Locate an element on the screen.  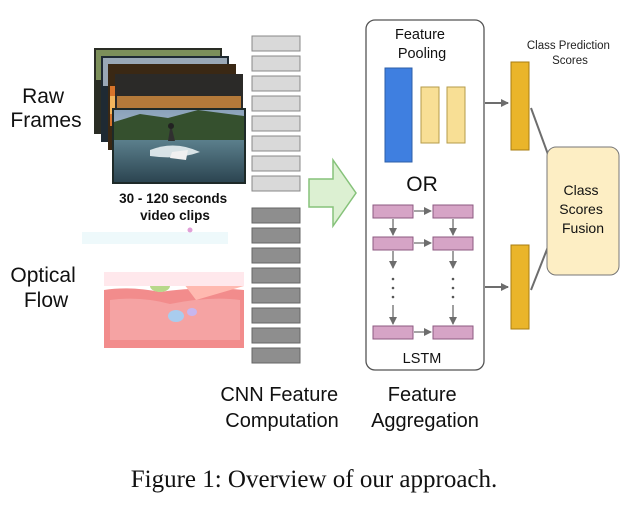
feature-pooling-label: Feature Pooling is located at coordinates (422, 44).